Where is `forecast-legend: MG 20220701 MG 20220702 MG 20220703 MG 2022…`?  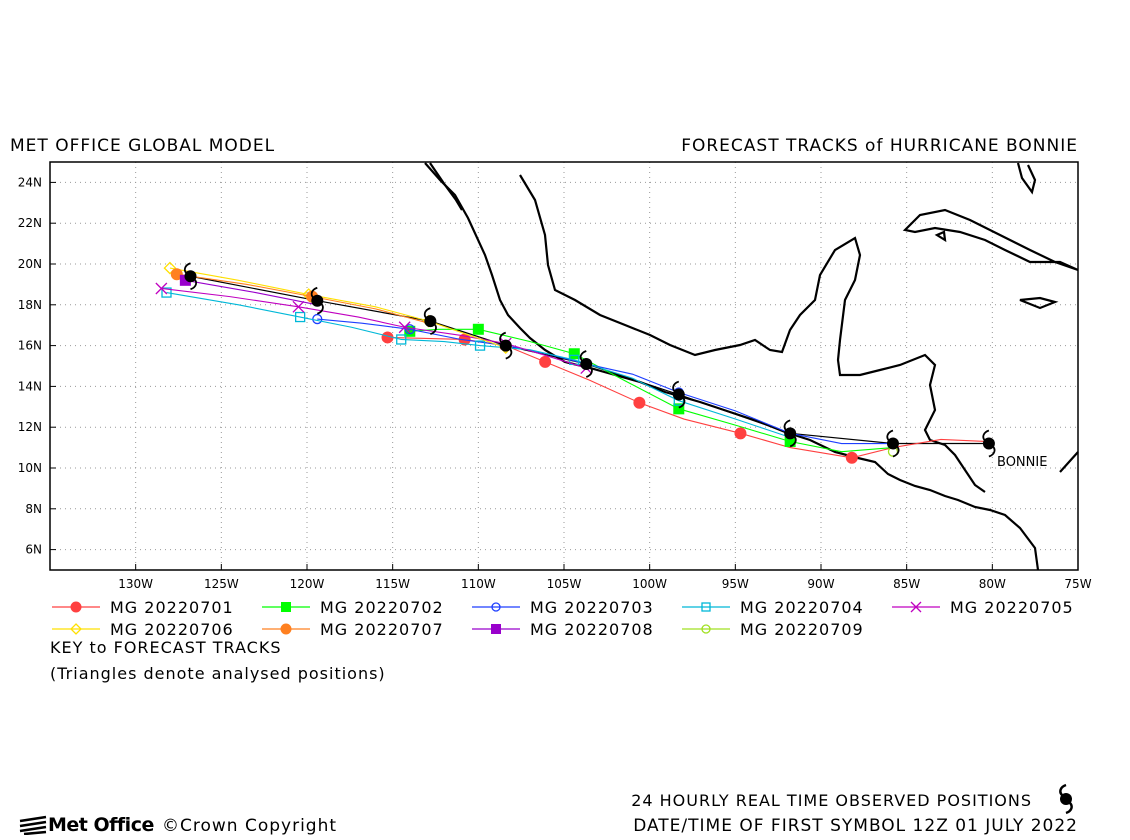
forecast-legend: MG 20220701 MG 20220702 MG 20220703 MG 2022… is located at coordinates (580, 618).